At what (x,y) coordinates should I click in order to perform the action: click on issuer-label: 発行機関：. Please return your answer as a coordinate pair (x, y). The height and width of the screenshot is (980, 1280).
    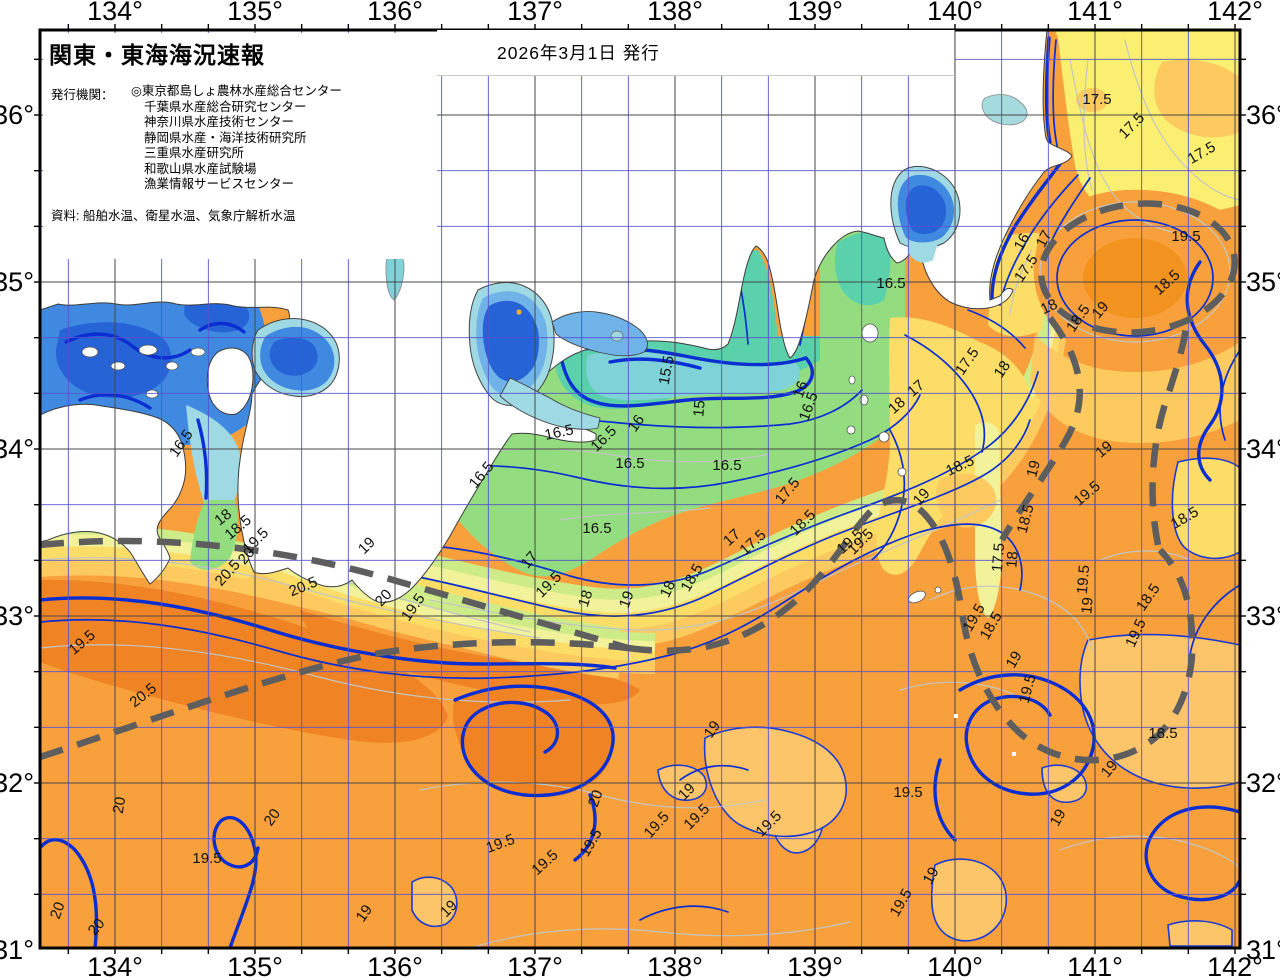
    Looking at the image, I should click on (82, 95).